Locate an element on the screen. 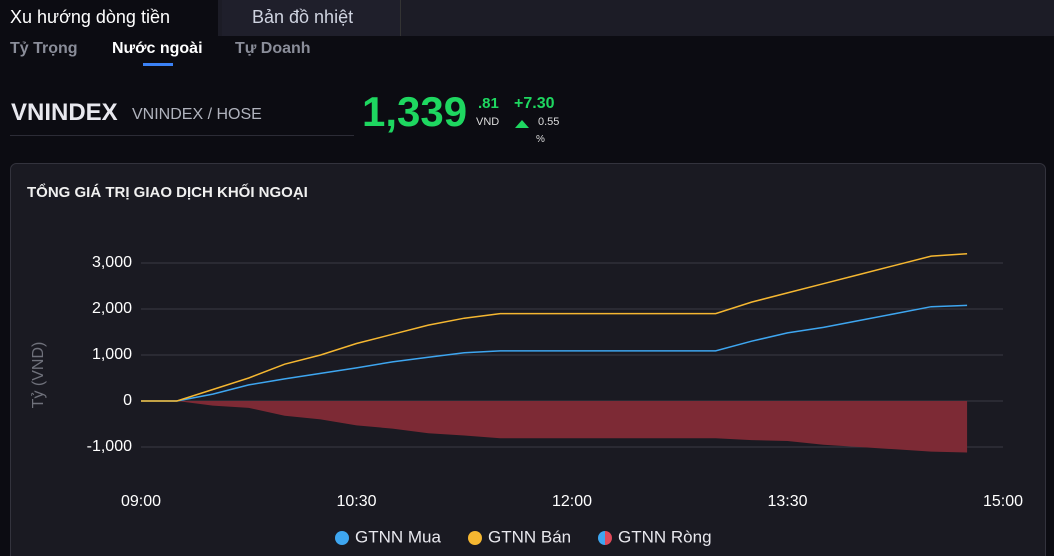  pct-sign: % is located at coordinates (540, 139).